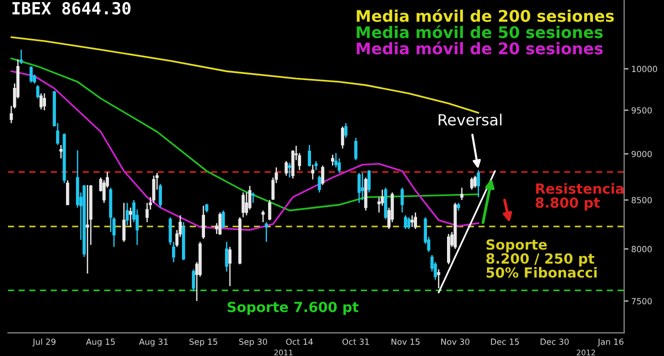 The height and width of the screenshot is (356, 664). Describe the element at coordinates (203, 342) in the screenshot. I see `x-tick-label: Sep 15` at that location.